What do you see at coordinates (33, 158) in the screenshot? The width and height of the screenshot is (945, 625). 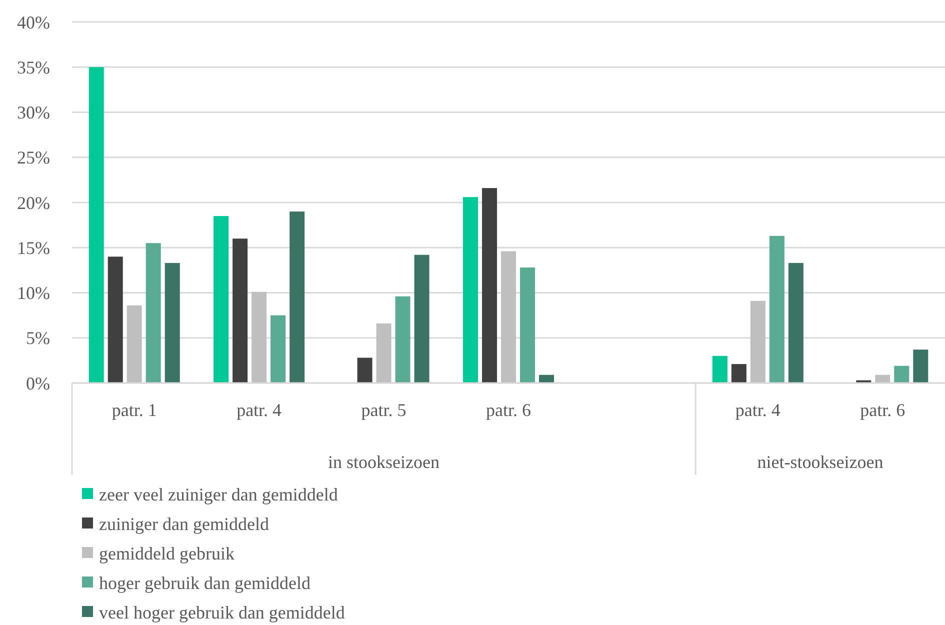 I see `y-tick-label: 25%` at bounding box center [33, 158].